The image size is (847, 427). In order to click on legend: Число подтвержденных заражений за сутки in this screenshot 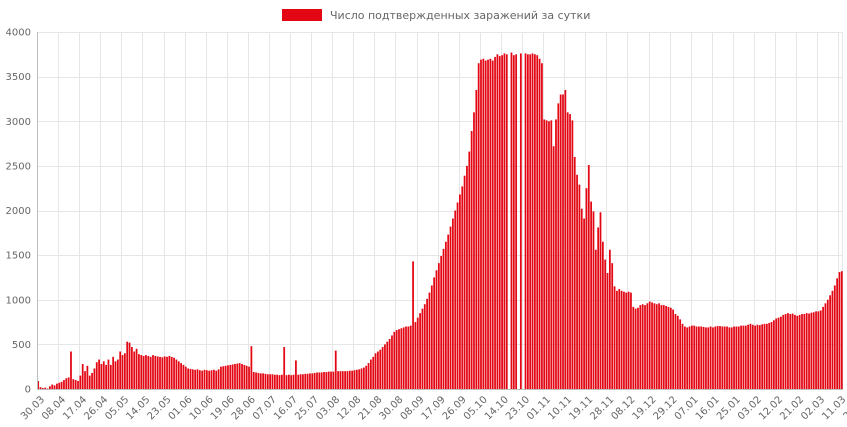, I will do `click(436, 15)`.